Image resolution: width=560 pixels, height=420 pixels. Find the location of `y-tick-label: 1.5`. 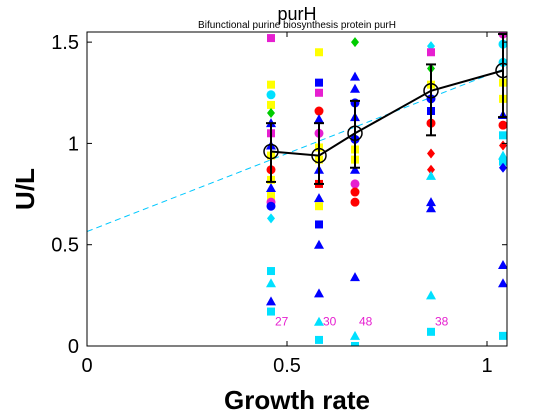

y-tick-label: 1.5 is located at coordinates (65, 43).